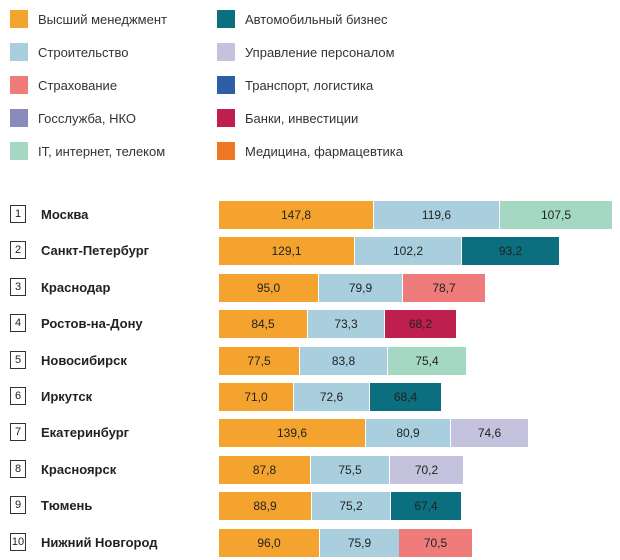  I want to click on bar-segment: 129,1, so click(287, 251).